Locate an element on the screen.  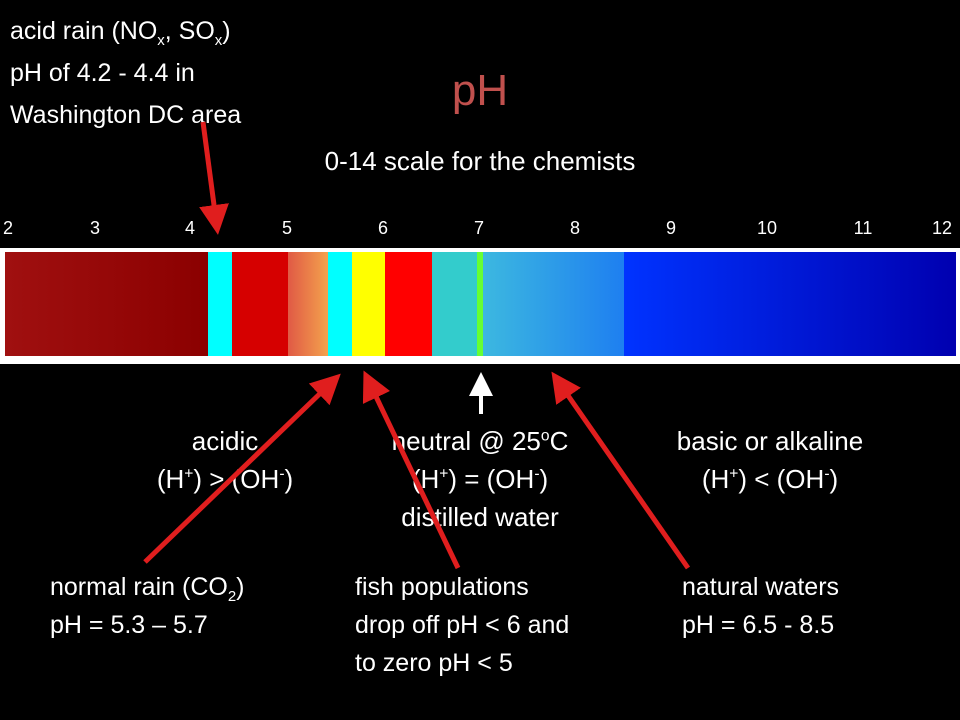
band-teal is located at coordinates (454, 304).